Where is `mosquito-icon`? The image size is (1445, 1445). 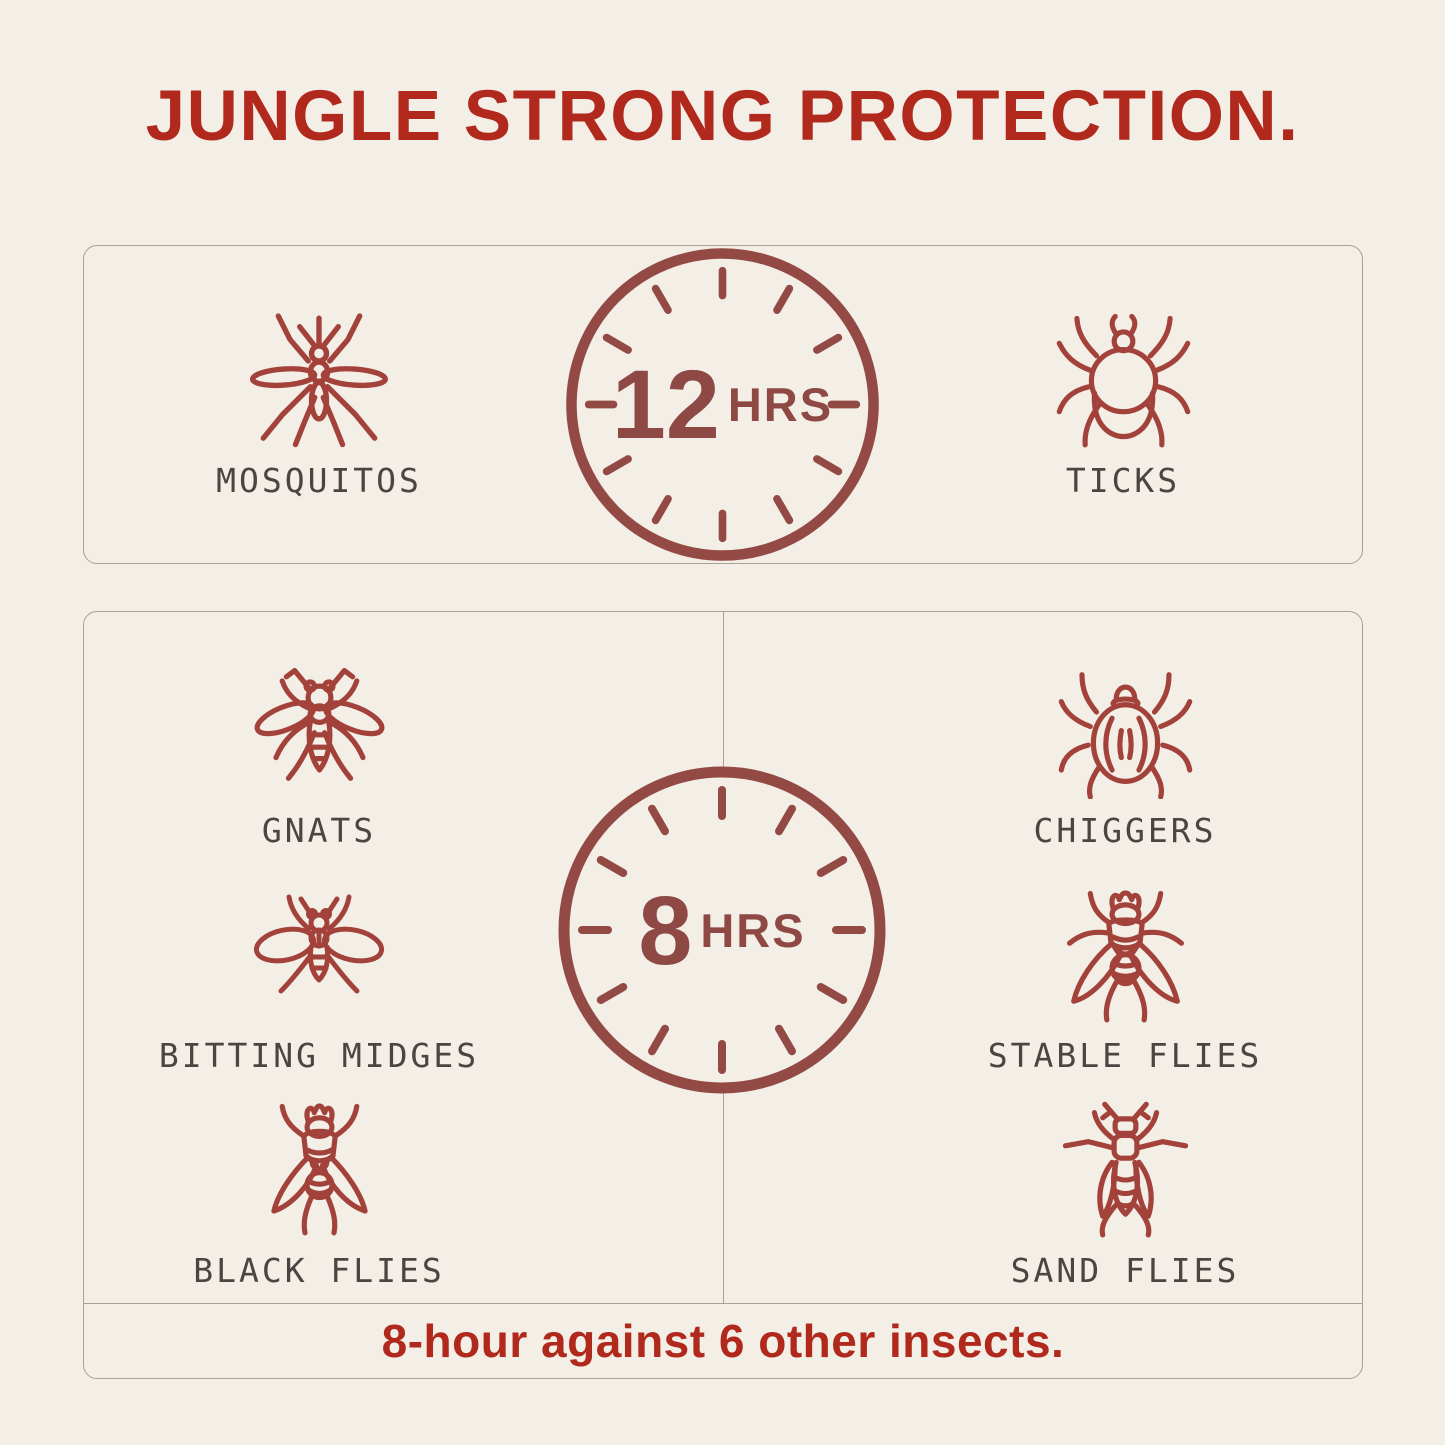
mosquito-icon is located at coordinates (319, 380).